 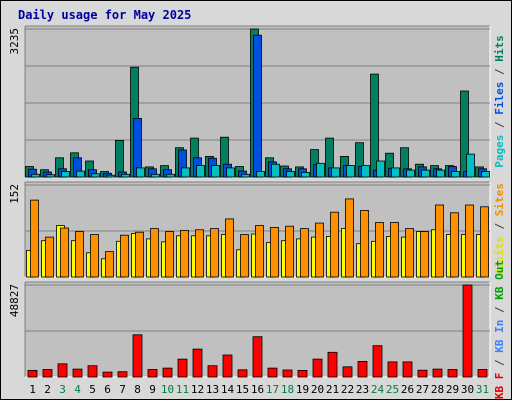 What do you see at coordinates (467, 389) in the screenshot?
I see `day-tick-label: 30` at bounding box center [467, 389].